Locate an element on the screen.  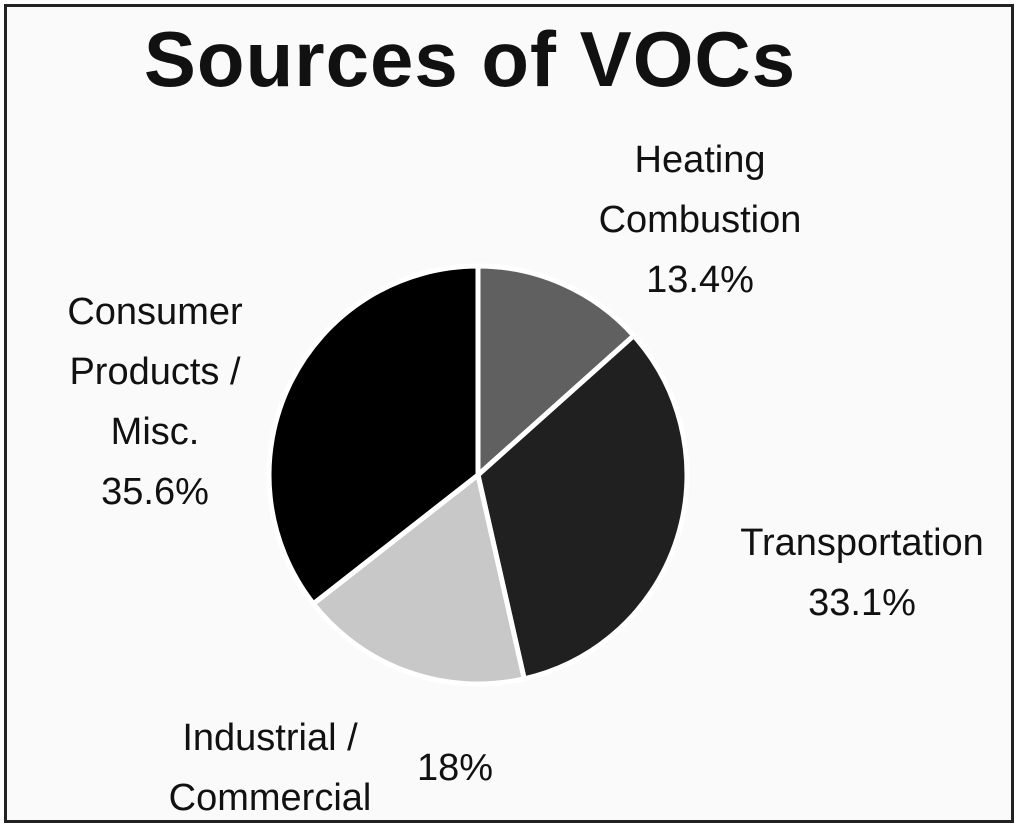
pie-slice-transportation is located at coordinates (582, 507).